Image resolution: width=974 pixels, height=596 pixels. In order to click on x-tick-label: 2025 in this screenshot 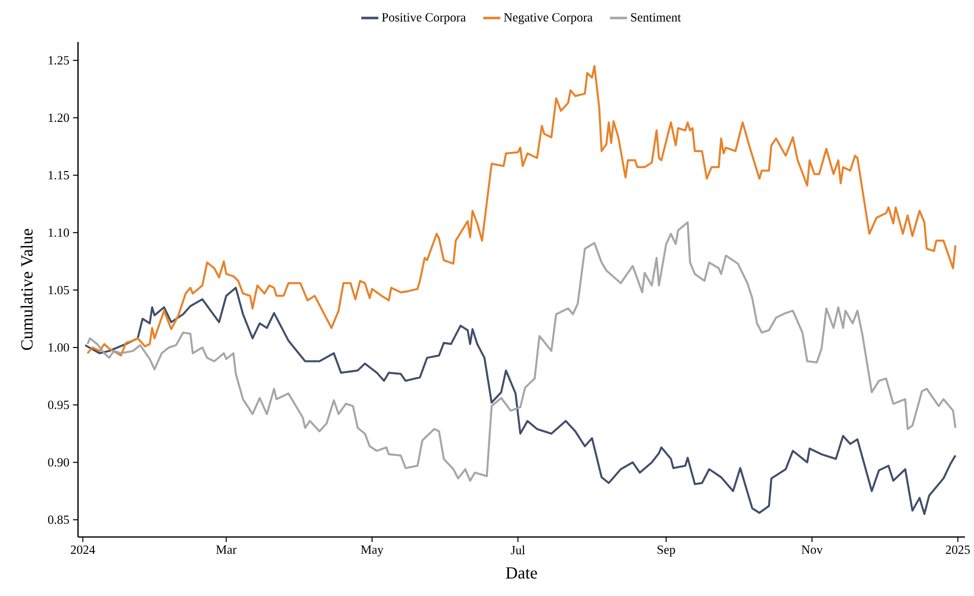, I will do `click(958, 550)`.